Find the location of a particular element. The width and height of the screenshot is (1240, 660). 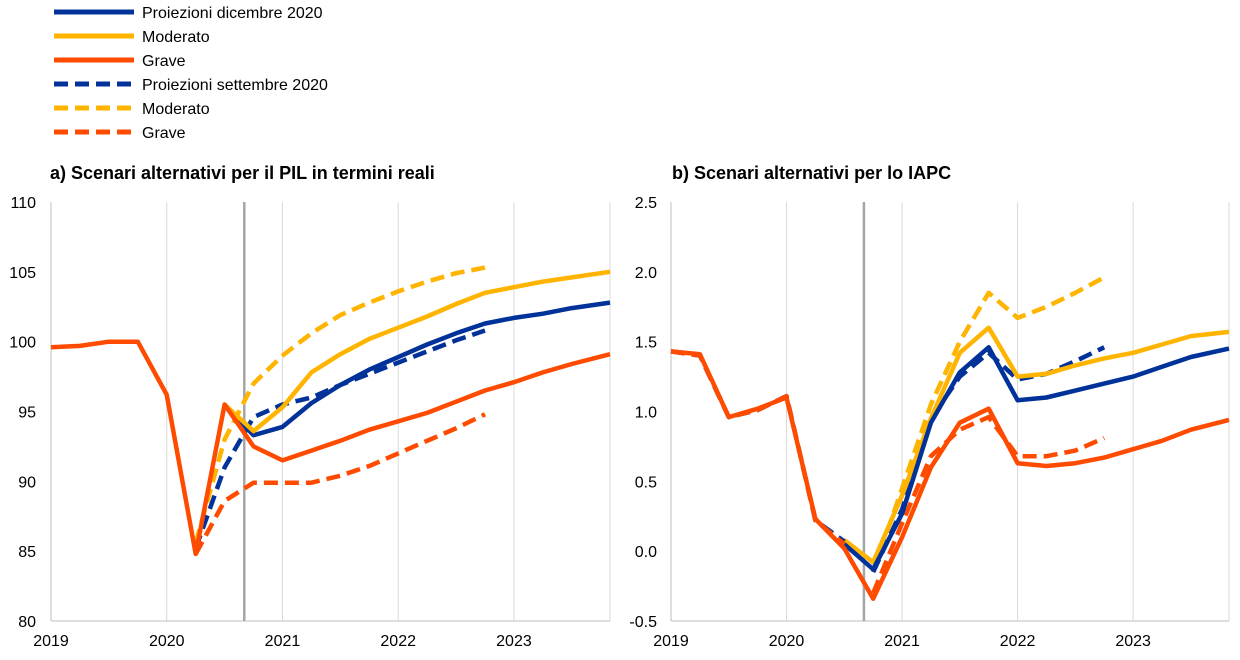

y-tick-label: 2.5 is located at coordinates (646, 203).